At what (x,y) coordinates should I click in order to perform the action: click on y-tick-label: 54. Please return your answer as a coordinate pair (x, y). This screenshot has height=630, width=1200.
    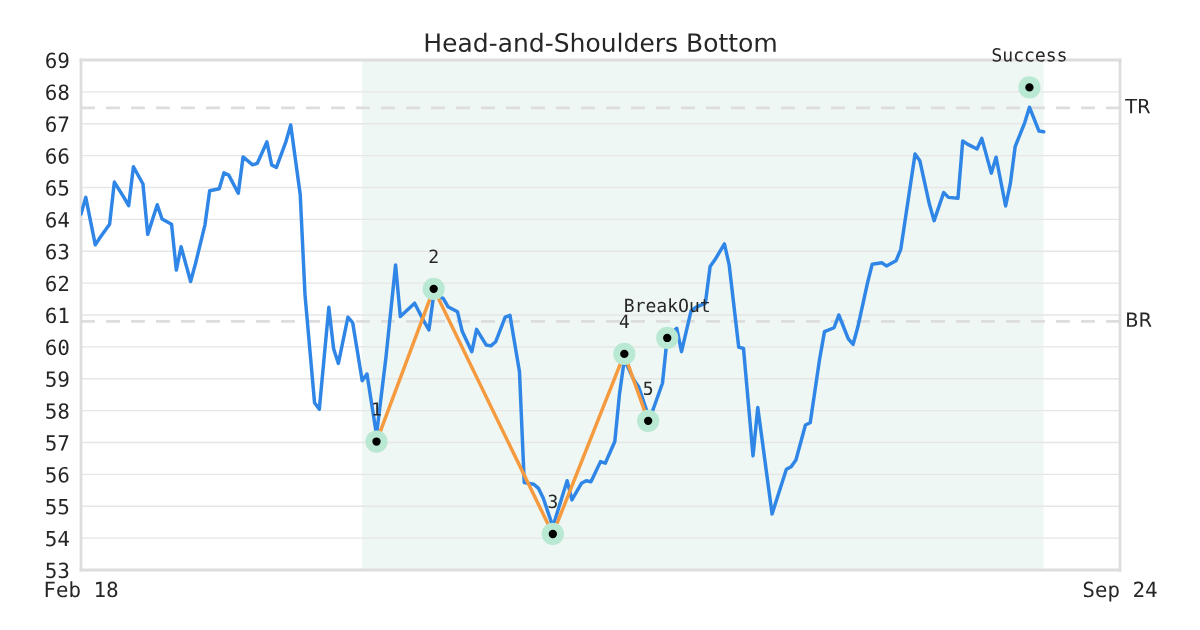
    Looking at the image, I should click on (57, 538).